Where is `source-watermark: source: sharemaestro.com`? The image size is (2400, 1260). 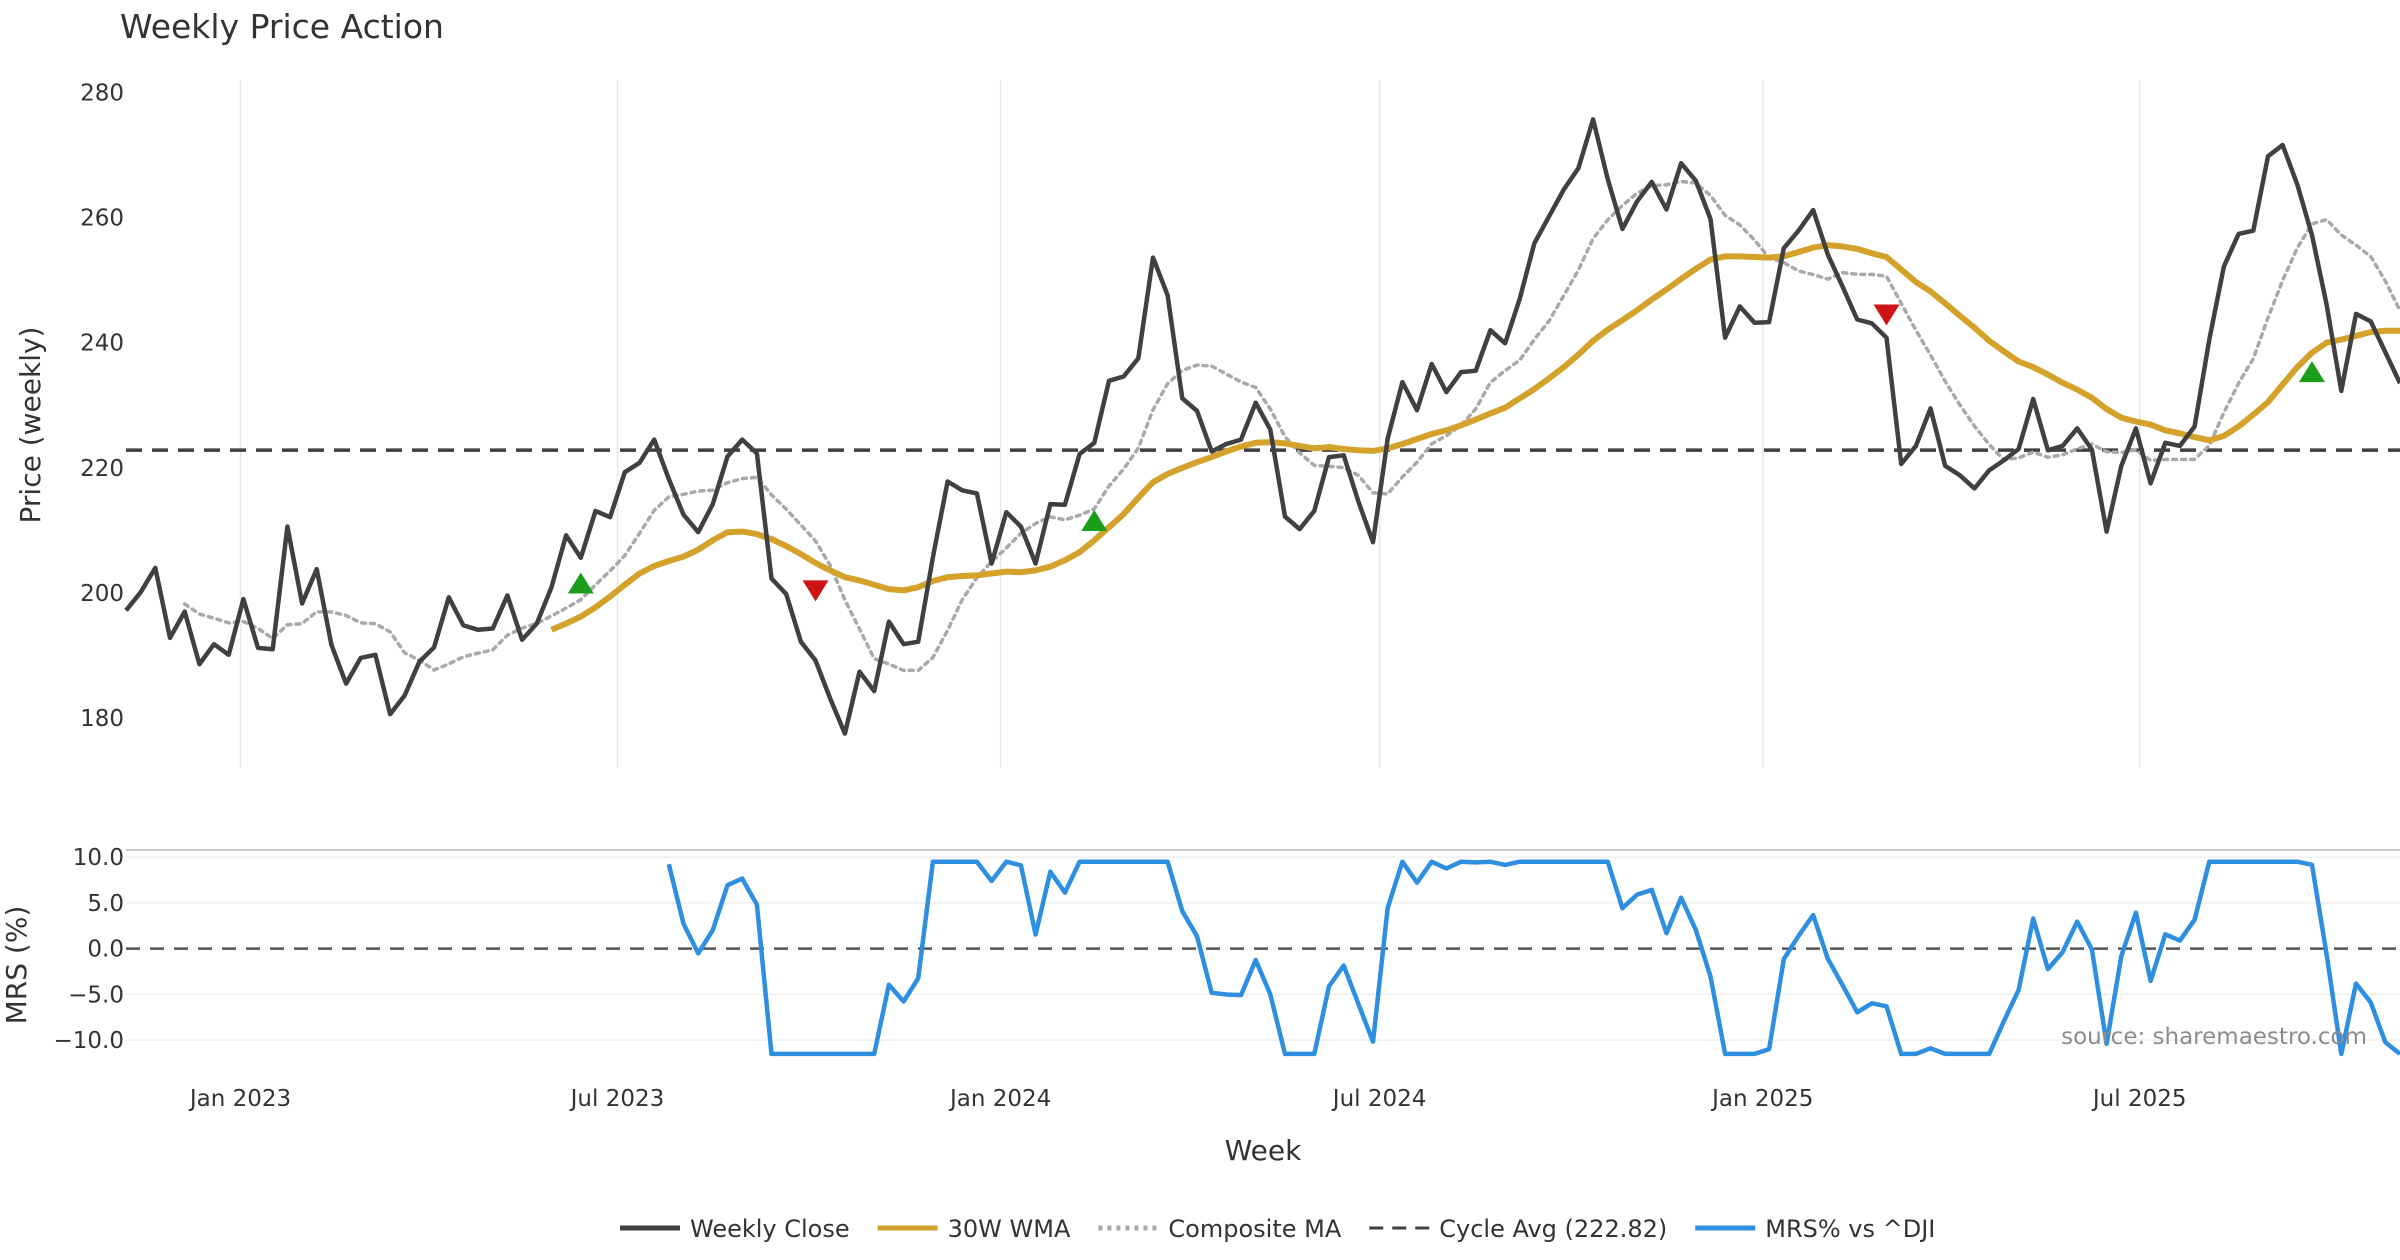
source-watermark: source: sharemaestro.com is located at coordinates (2214, 1037).